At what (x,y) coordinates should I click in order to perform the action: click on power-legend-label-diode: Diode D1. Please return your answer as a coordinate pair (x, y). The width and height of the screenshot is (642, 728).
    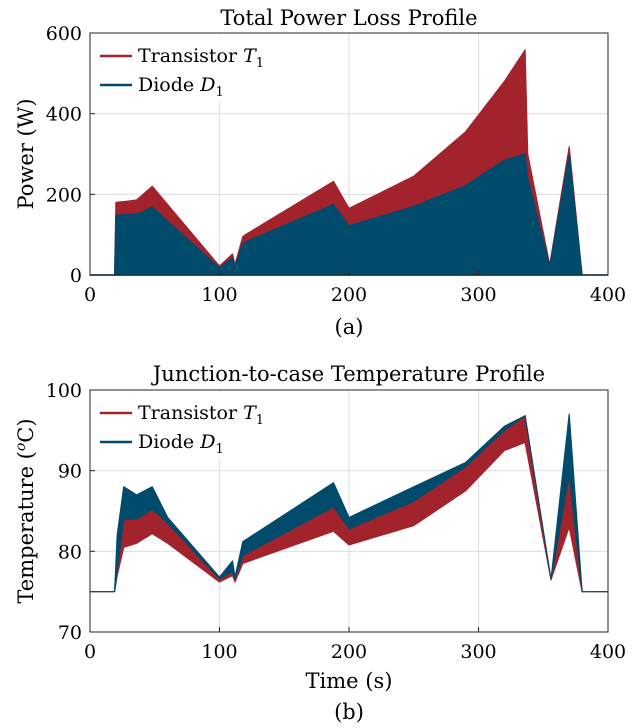
    Looking at the image, I should click on (181, 87).